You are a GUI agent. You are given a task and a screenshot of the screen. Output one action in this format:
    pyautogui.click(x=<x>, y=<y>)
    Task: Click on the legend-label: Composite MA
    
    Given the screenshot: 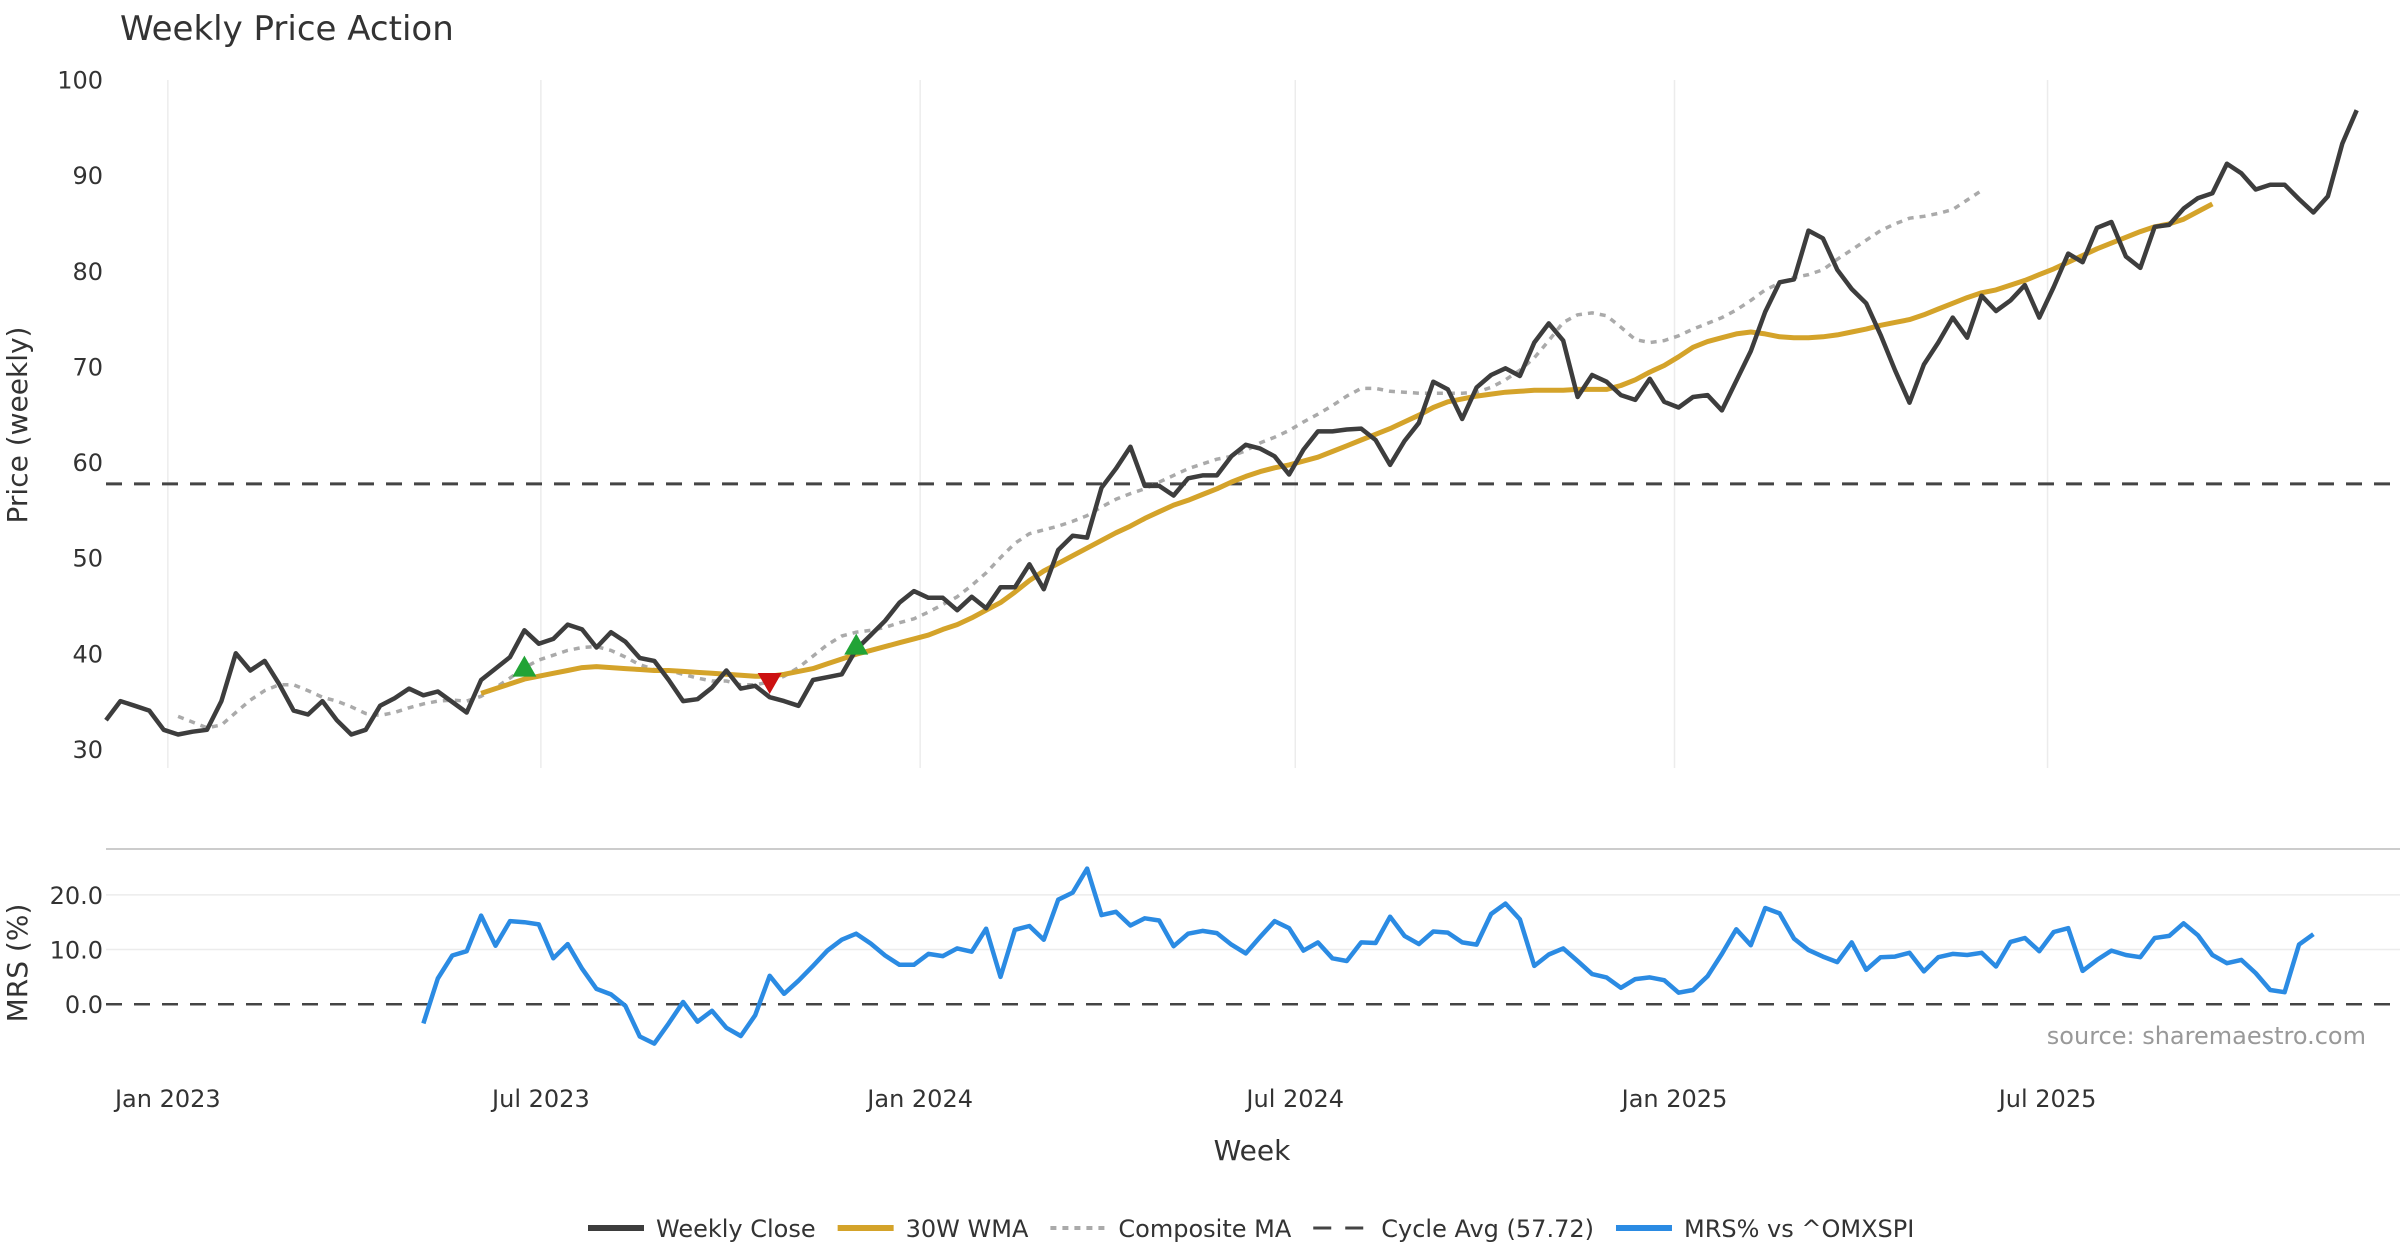 What is the action you would take?
    pyautogui.click(x=1204, y=1229)
    